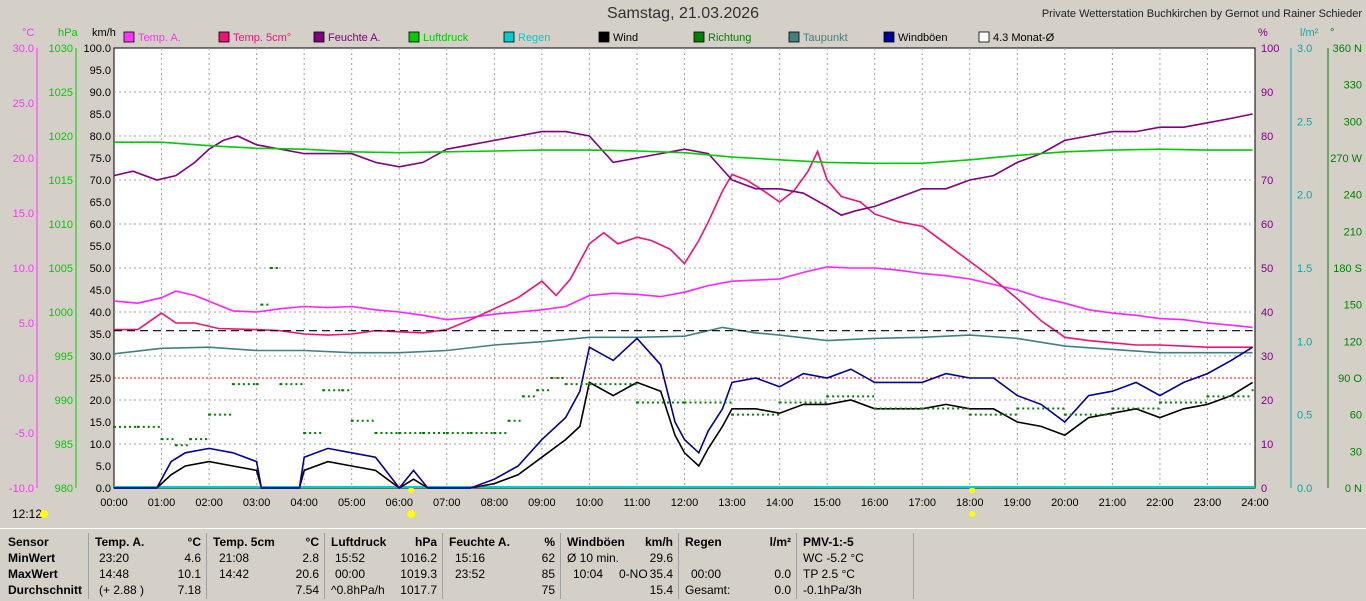 This screenshot has width=1366, height=601. Describe the element at coordinates (100, 313) in the screenshot. I see `wind-tick-label: 40.0` at that location.